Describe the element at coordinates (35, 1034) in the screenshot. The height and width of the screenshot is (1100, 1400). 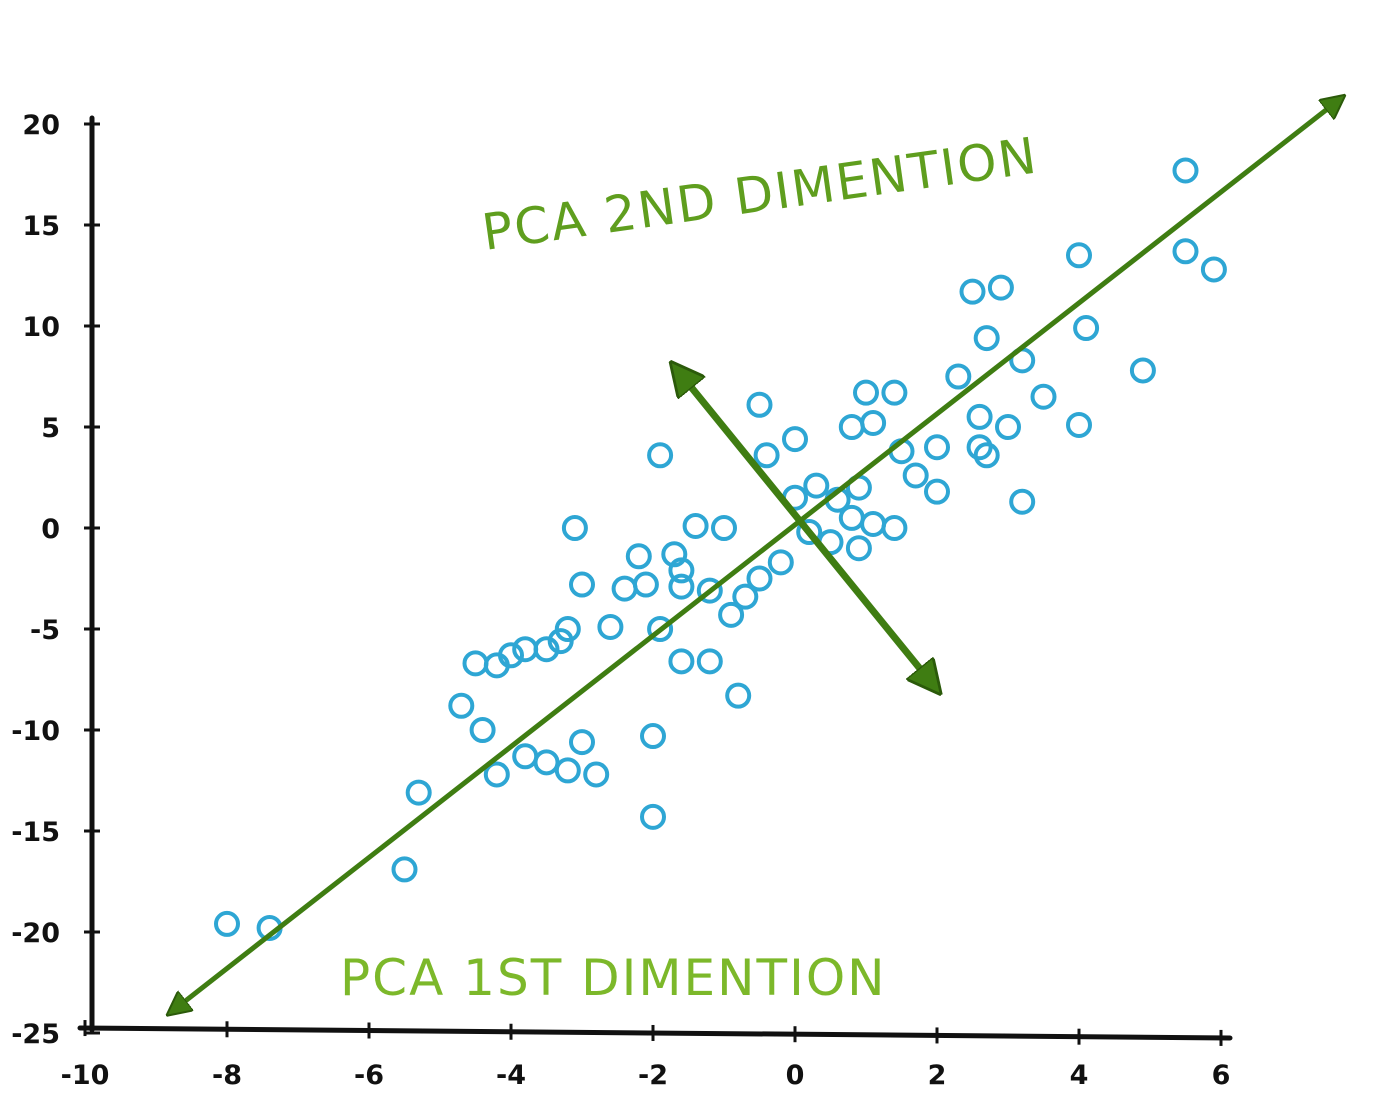
I see `y-tick-label: -25` at that location.